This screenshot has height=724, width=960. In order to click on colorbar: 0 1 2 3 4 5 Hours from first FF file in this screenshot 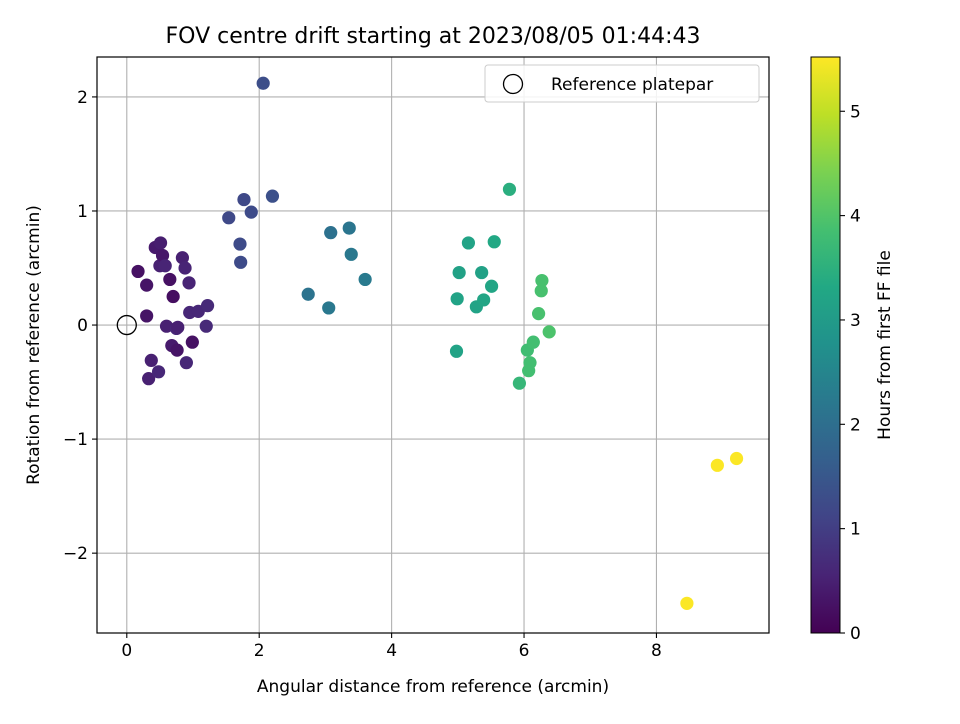, I will do `click(852, 350)`.